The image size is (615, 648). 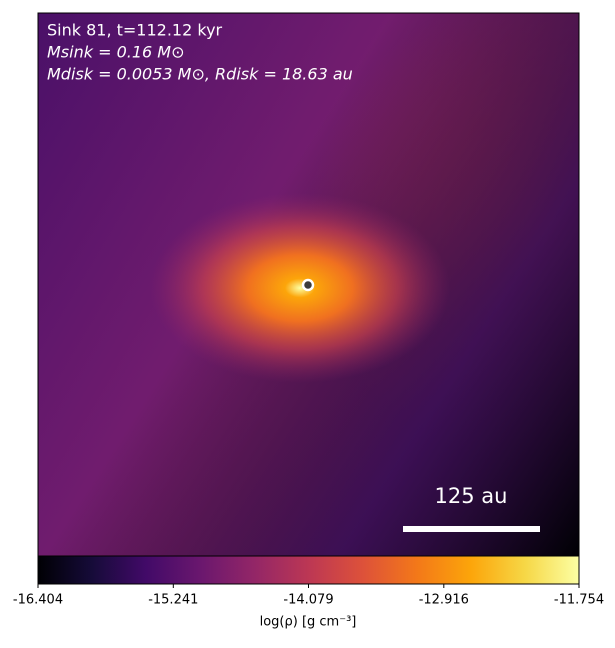 I want to click on colorbar-tick-label: -15.241, so click(x=173, y=600).